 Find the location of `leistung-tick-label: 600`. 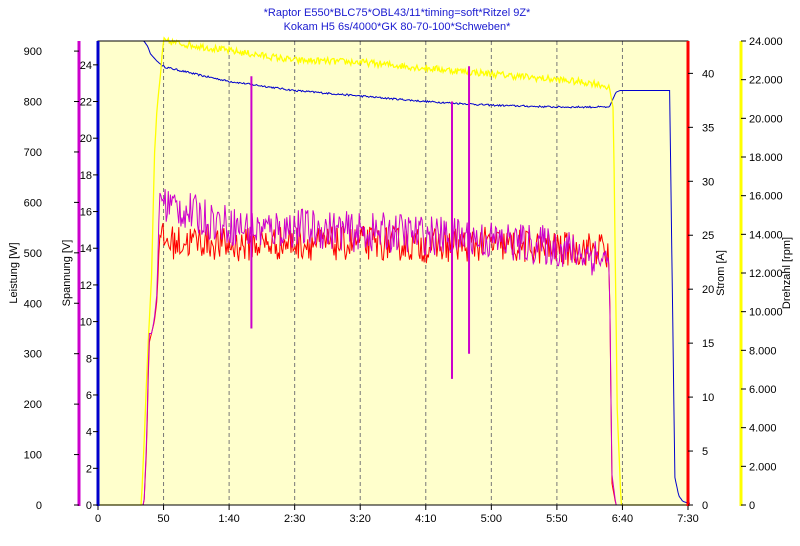

leistung-tick-label: 600 is located at coordinates (33, 203).